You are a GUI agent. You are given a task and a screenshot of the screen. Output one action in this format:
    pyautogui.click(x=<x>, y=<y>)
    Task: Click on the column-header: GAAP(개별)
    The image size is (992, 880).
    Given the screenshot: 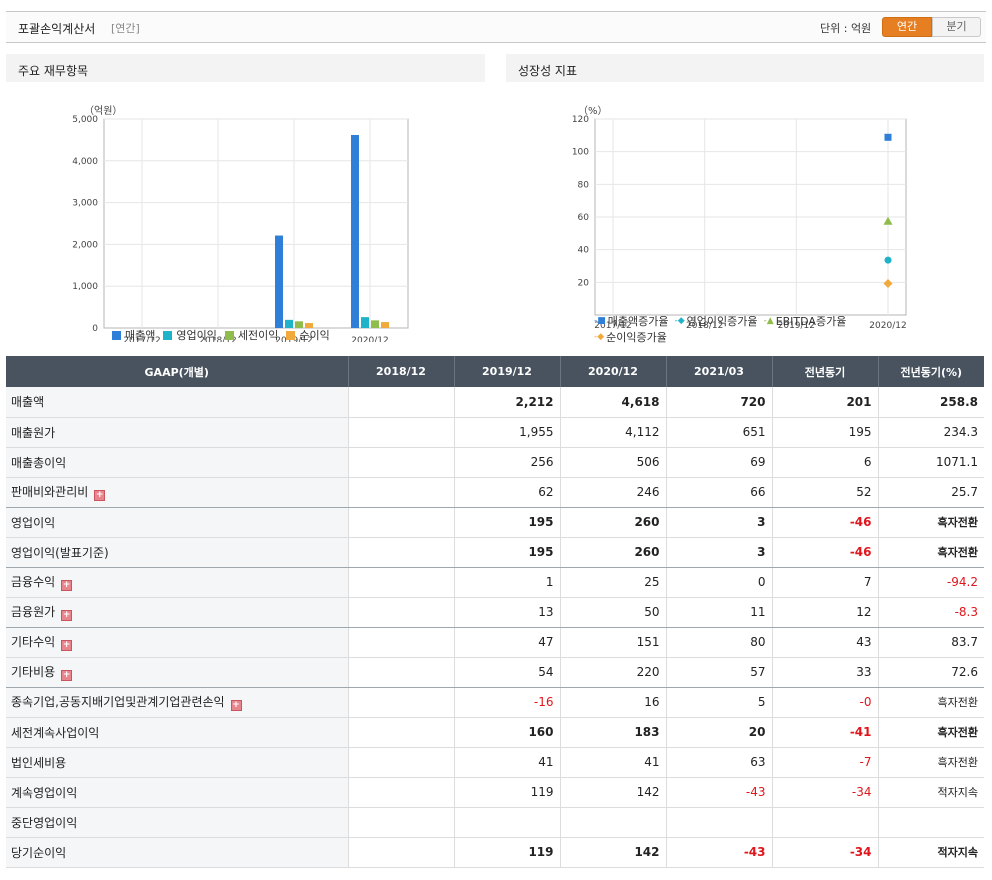 What is the action you would take?
    pyautogui.click(x=177, y=371)
    